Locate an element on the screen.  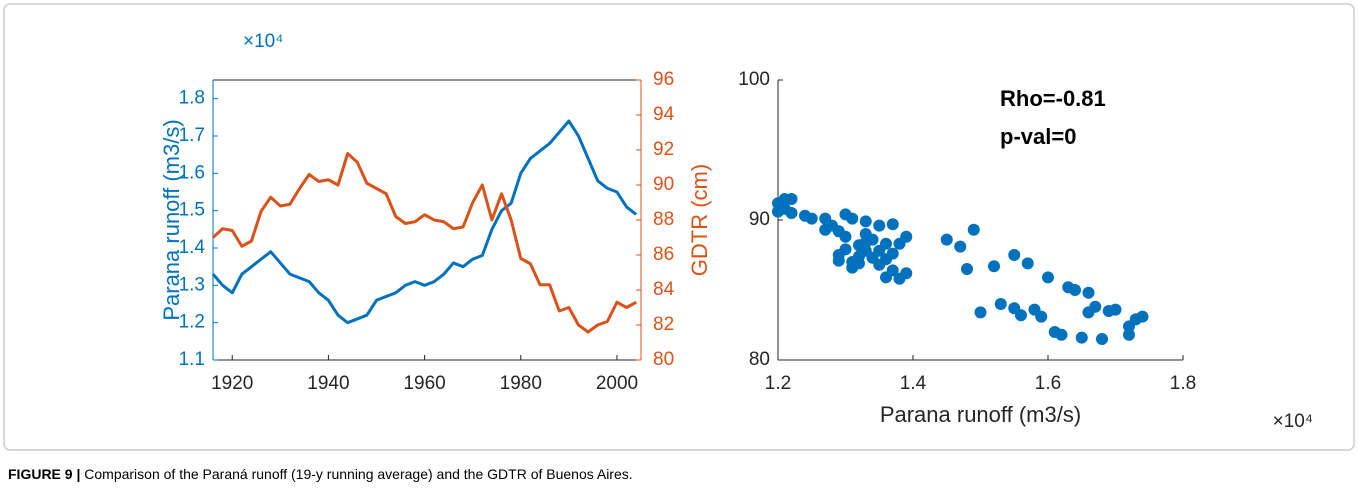
y2-tick-label: 94 is located at coordinates (664, 114).